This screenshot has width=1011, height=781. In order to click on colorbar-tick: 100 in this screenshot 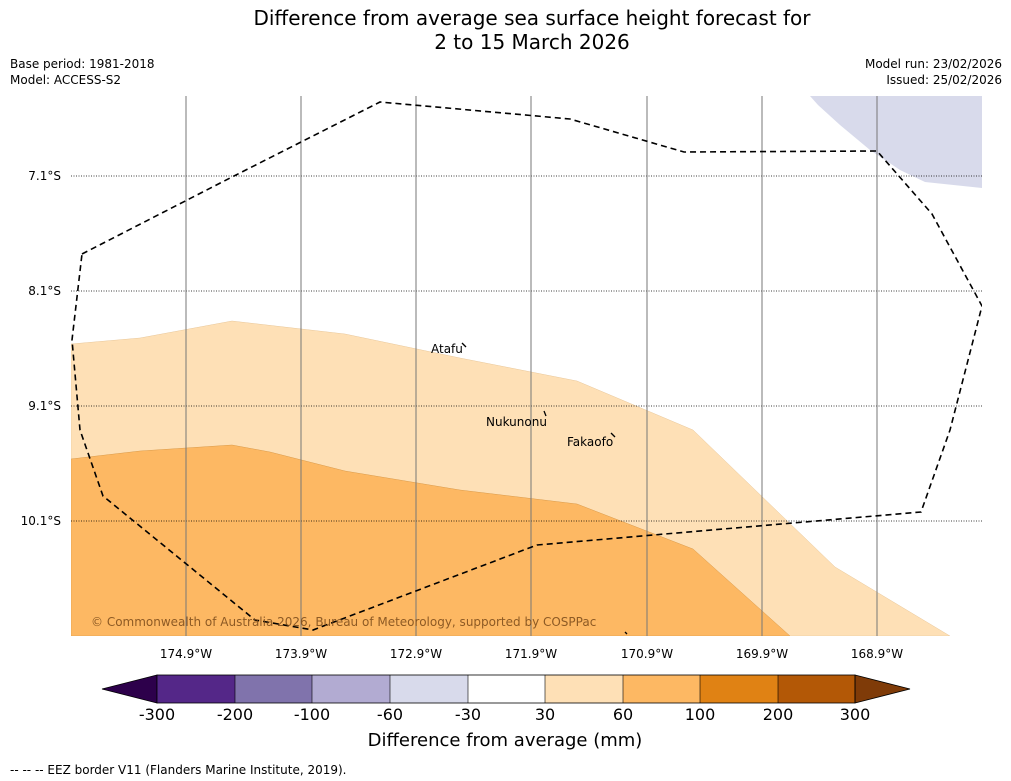, I will do `click(700, 714)`.